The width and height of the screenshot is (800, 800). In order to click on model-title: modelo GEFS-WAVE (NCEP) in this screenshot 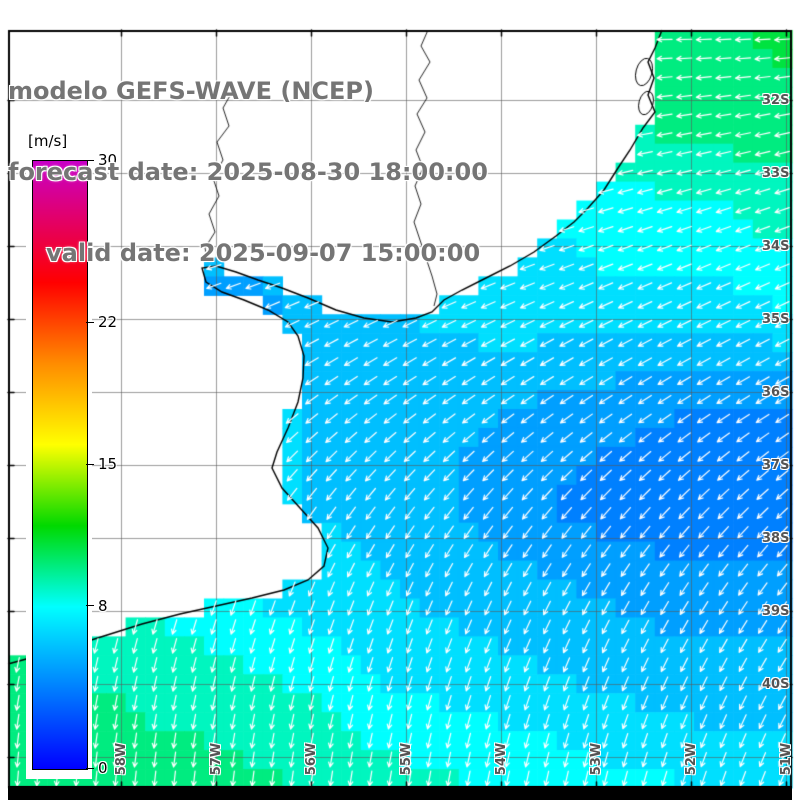, I will do `click(191, 91)`.